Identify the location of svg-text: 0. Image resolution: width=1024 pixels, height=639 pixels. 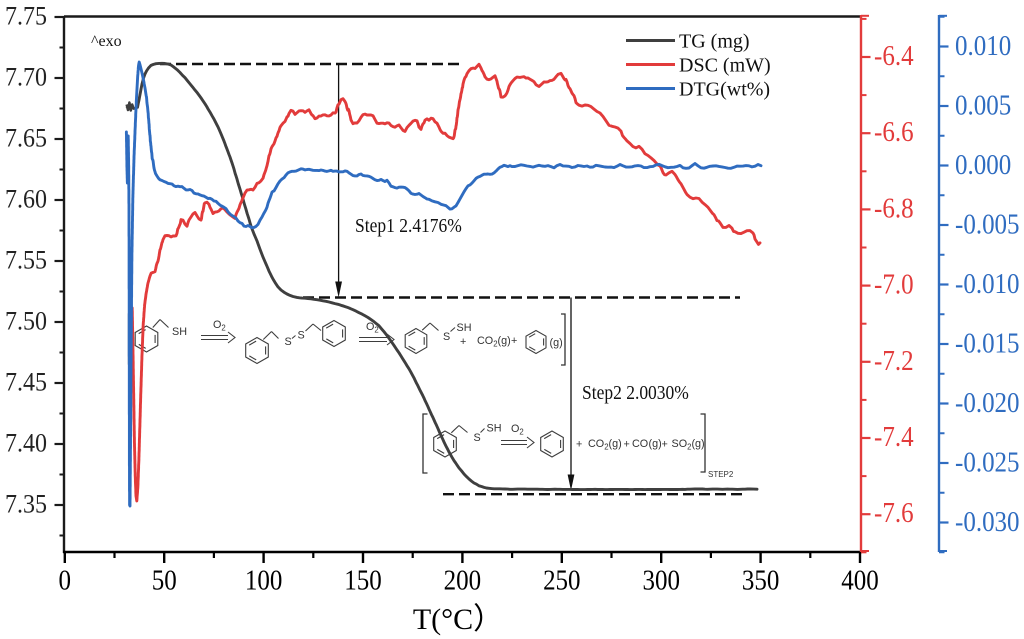
(65, 580).